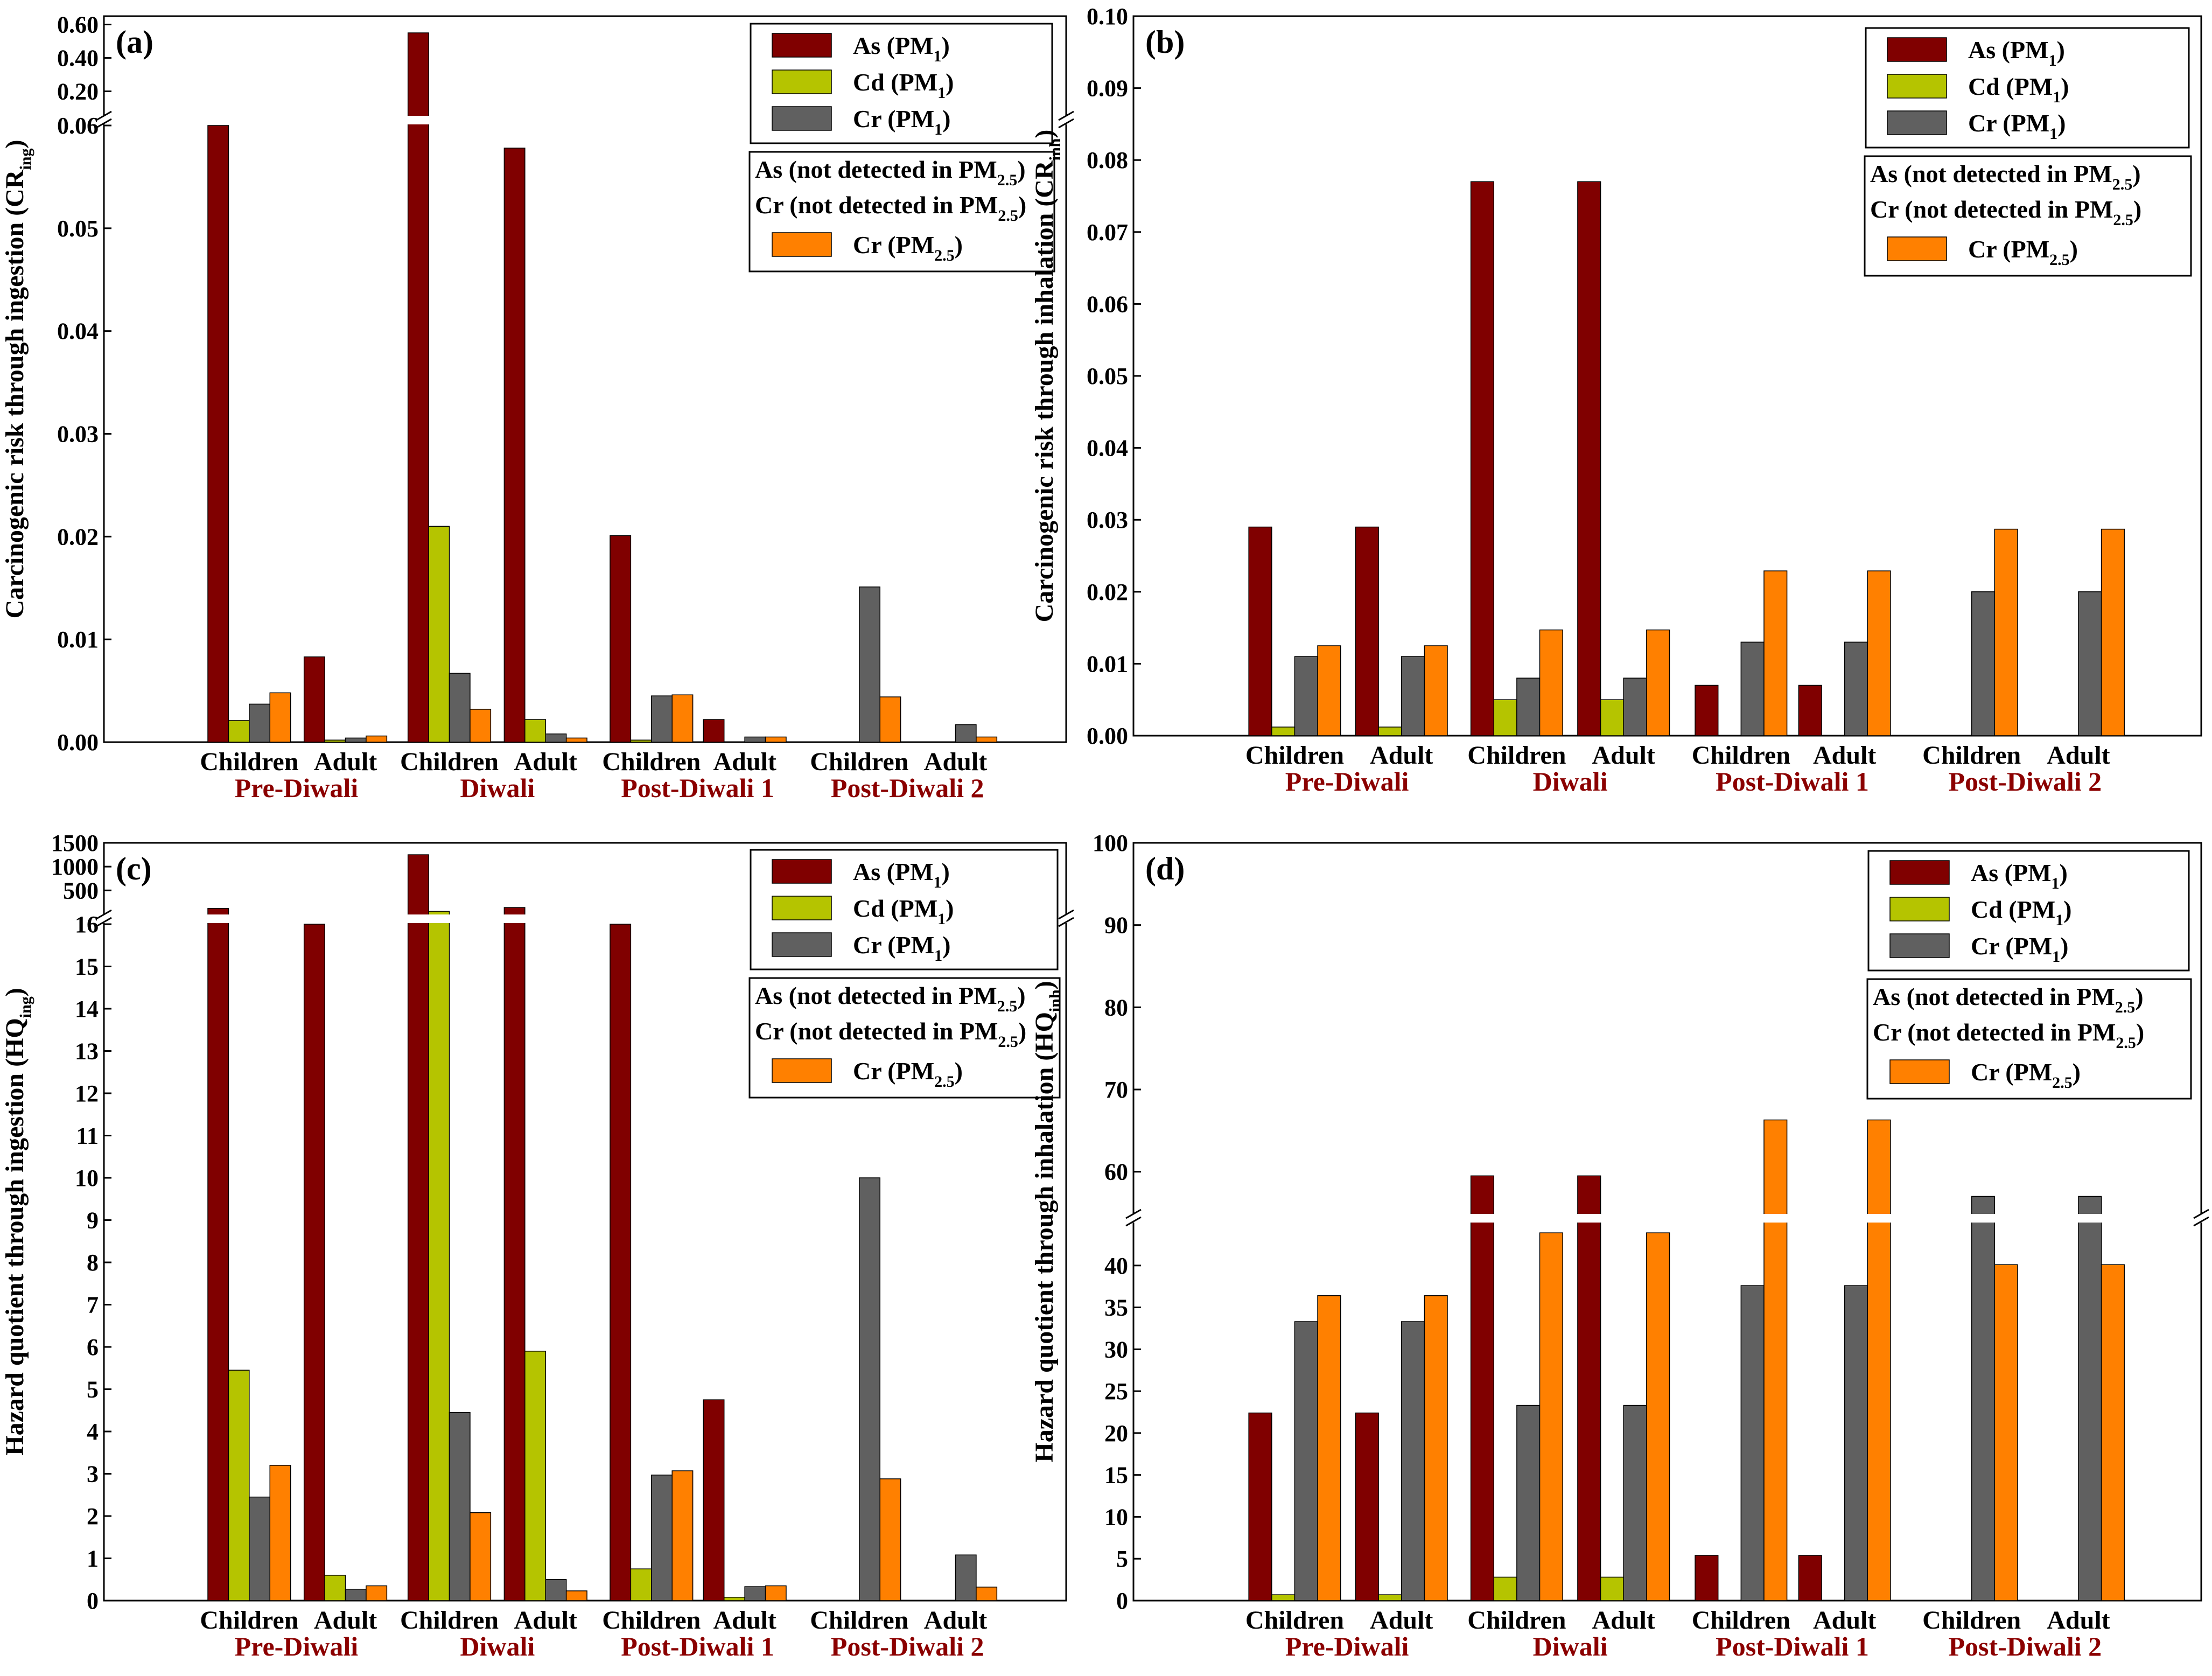 This screenshot has width=2212, height=1676. What do you see at coordinates (2011, 946) in the screenshot?
I see `legend-entry-text: Cr (PM` at bounding box center [2011, 946].